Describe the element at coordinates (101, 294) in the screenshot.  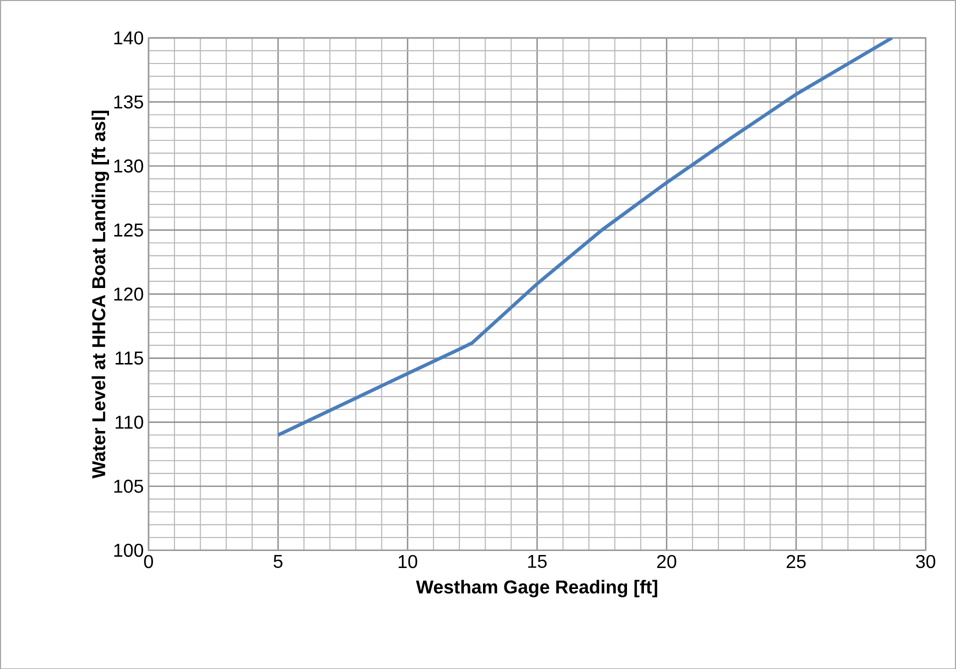
I see `y-axis-title: Water Level at HHCA Boat Landing [ft asl]` at that location.